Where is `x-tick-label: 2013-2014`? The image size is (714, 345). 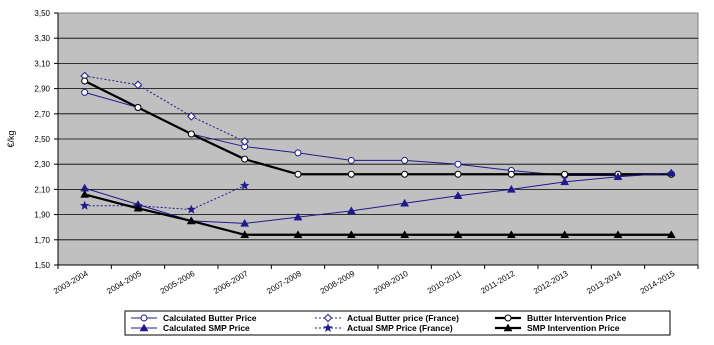
x-tick-label: 2013-2014 is located at coordinates (604, 282).